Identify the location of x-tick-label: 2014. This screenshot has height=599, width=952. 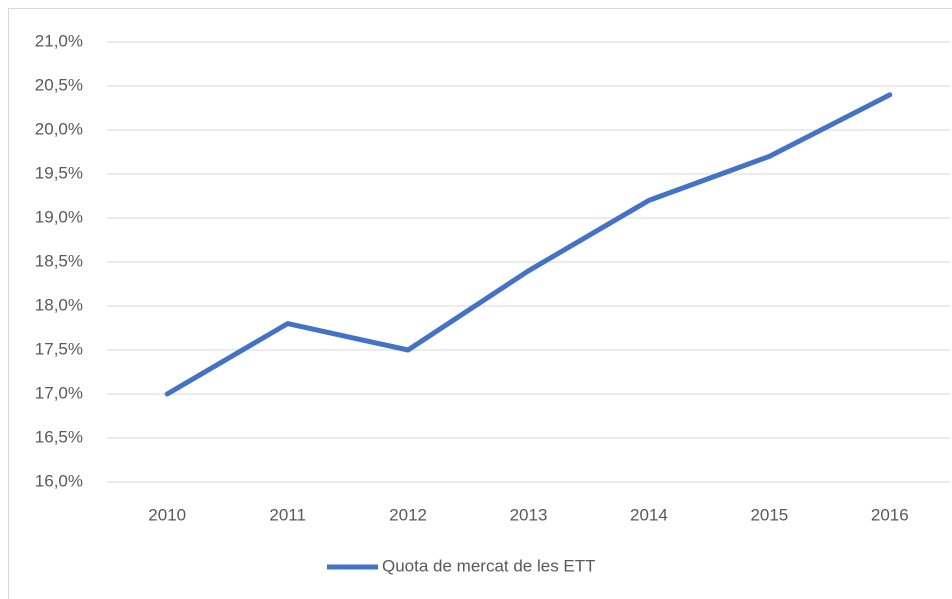
(649, 514).